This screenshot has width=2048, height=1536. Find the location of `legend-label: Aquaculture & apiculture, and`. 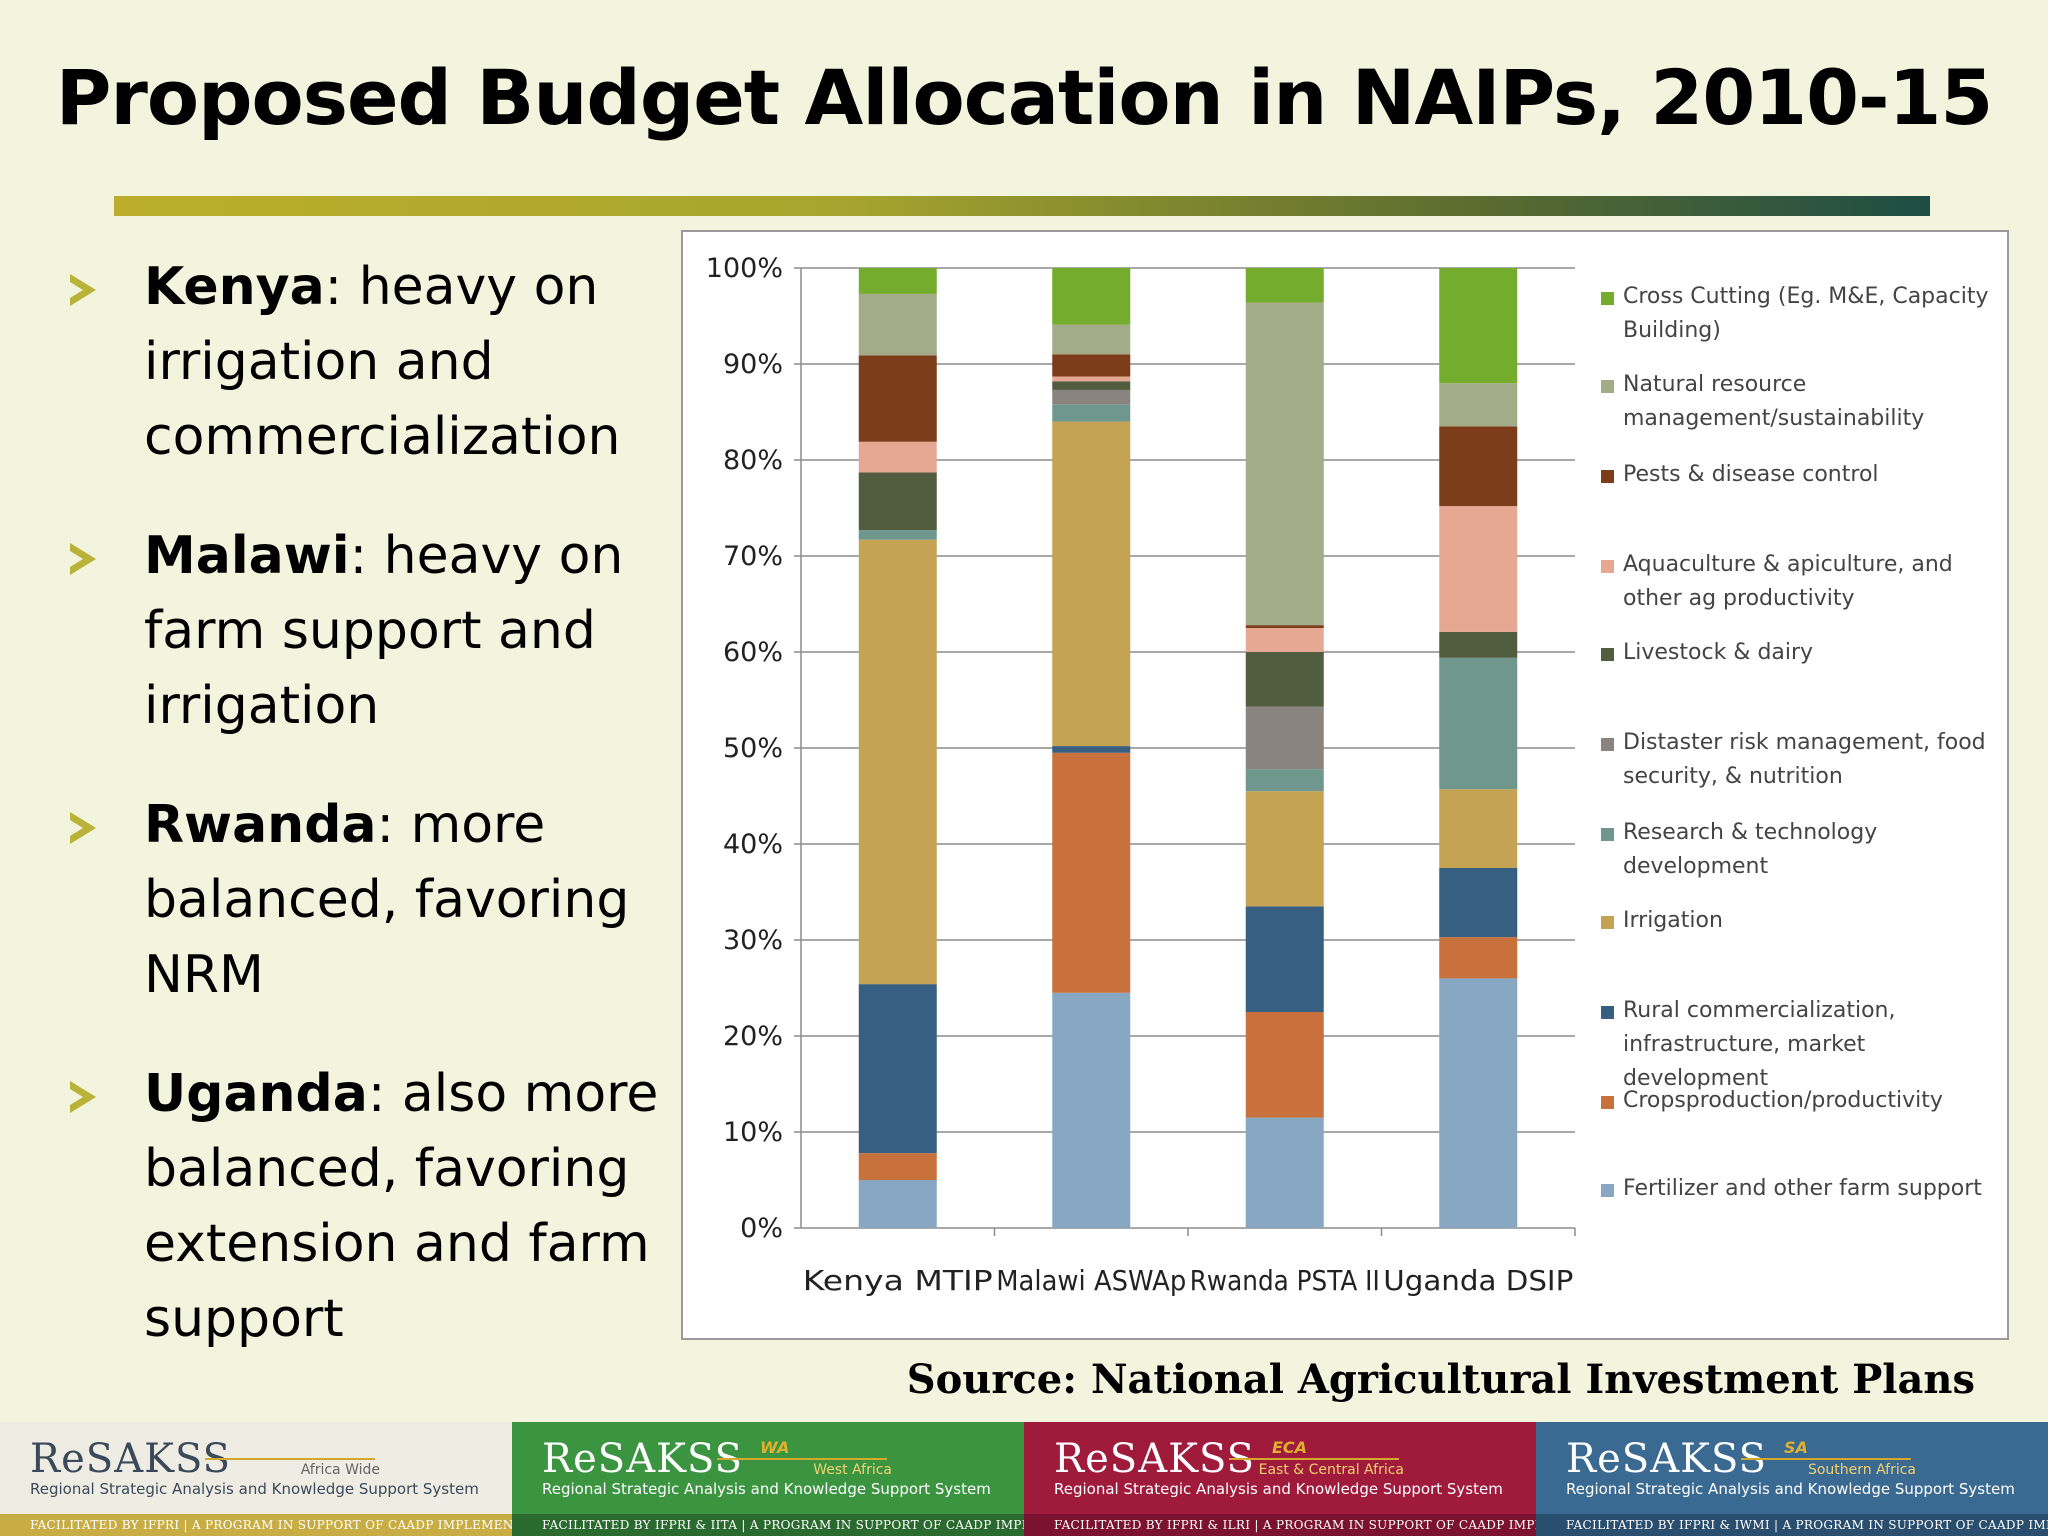

legend-label: Aquaculture & apiculture, and is located at coordinates (1788, 564).